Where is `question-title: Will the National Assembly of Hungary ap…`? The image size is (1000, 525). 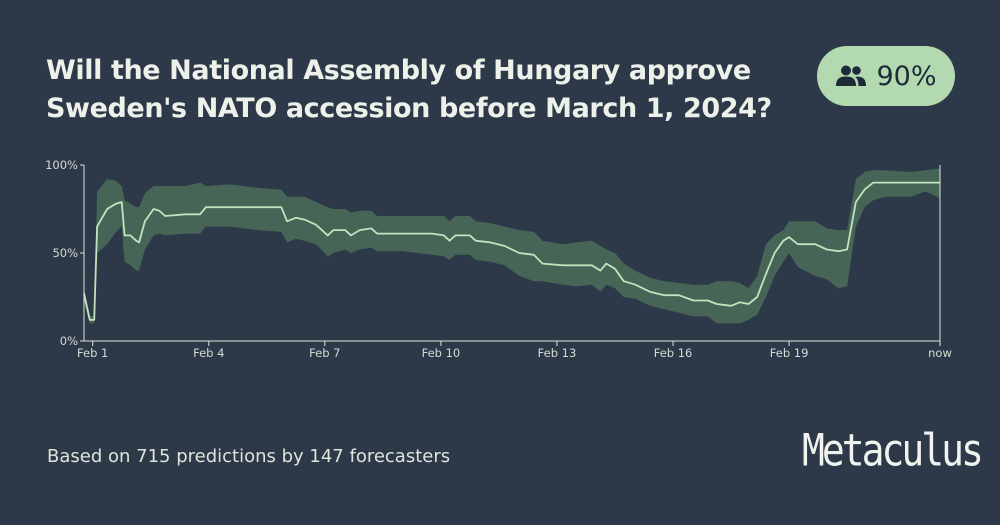 question-title: Will the National Assembly of Hungary ap… is located at coordinates (409, 89).